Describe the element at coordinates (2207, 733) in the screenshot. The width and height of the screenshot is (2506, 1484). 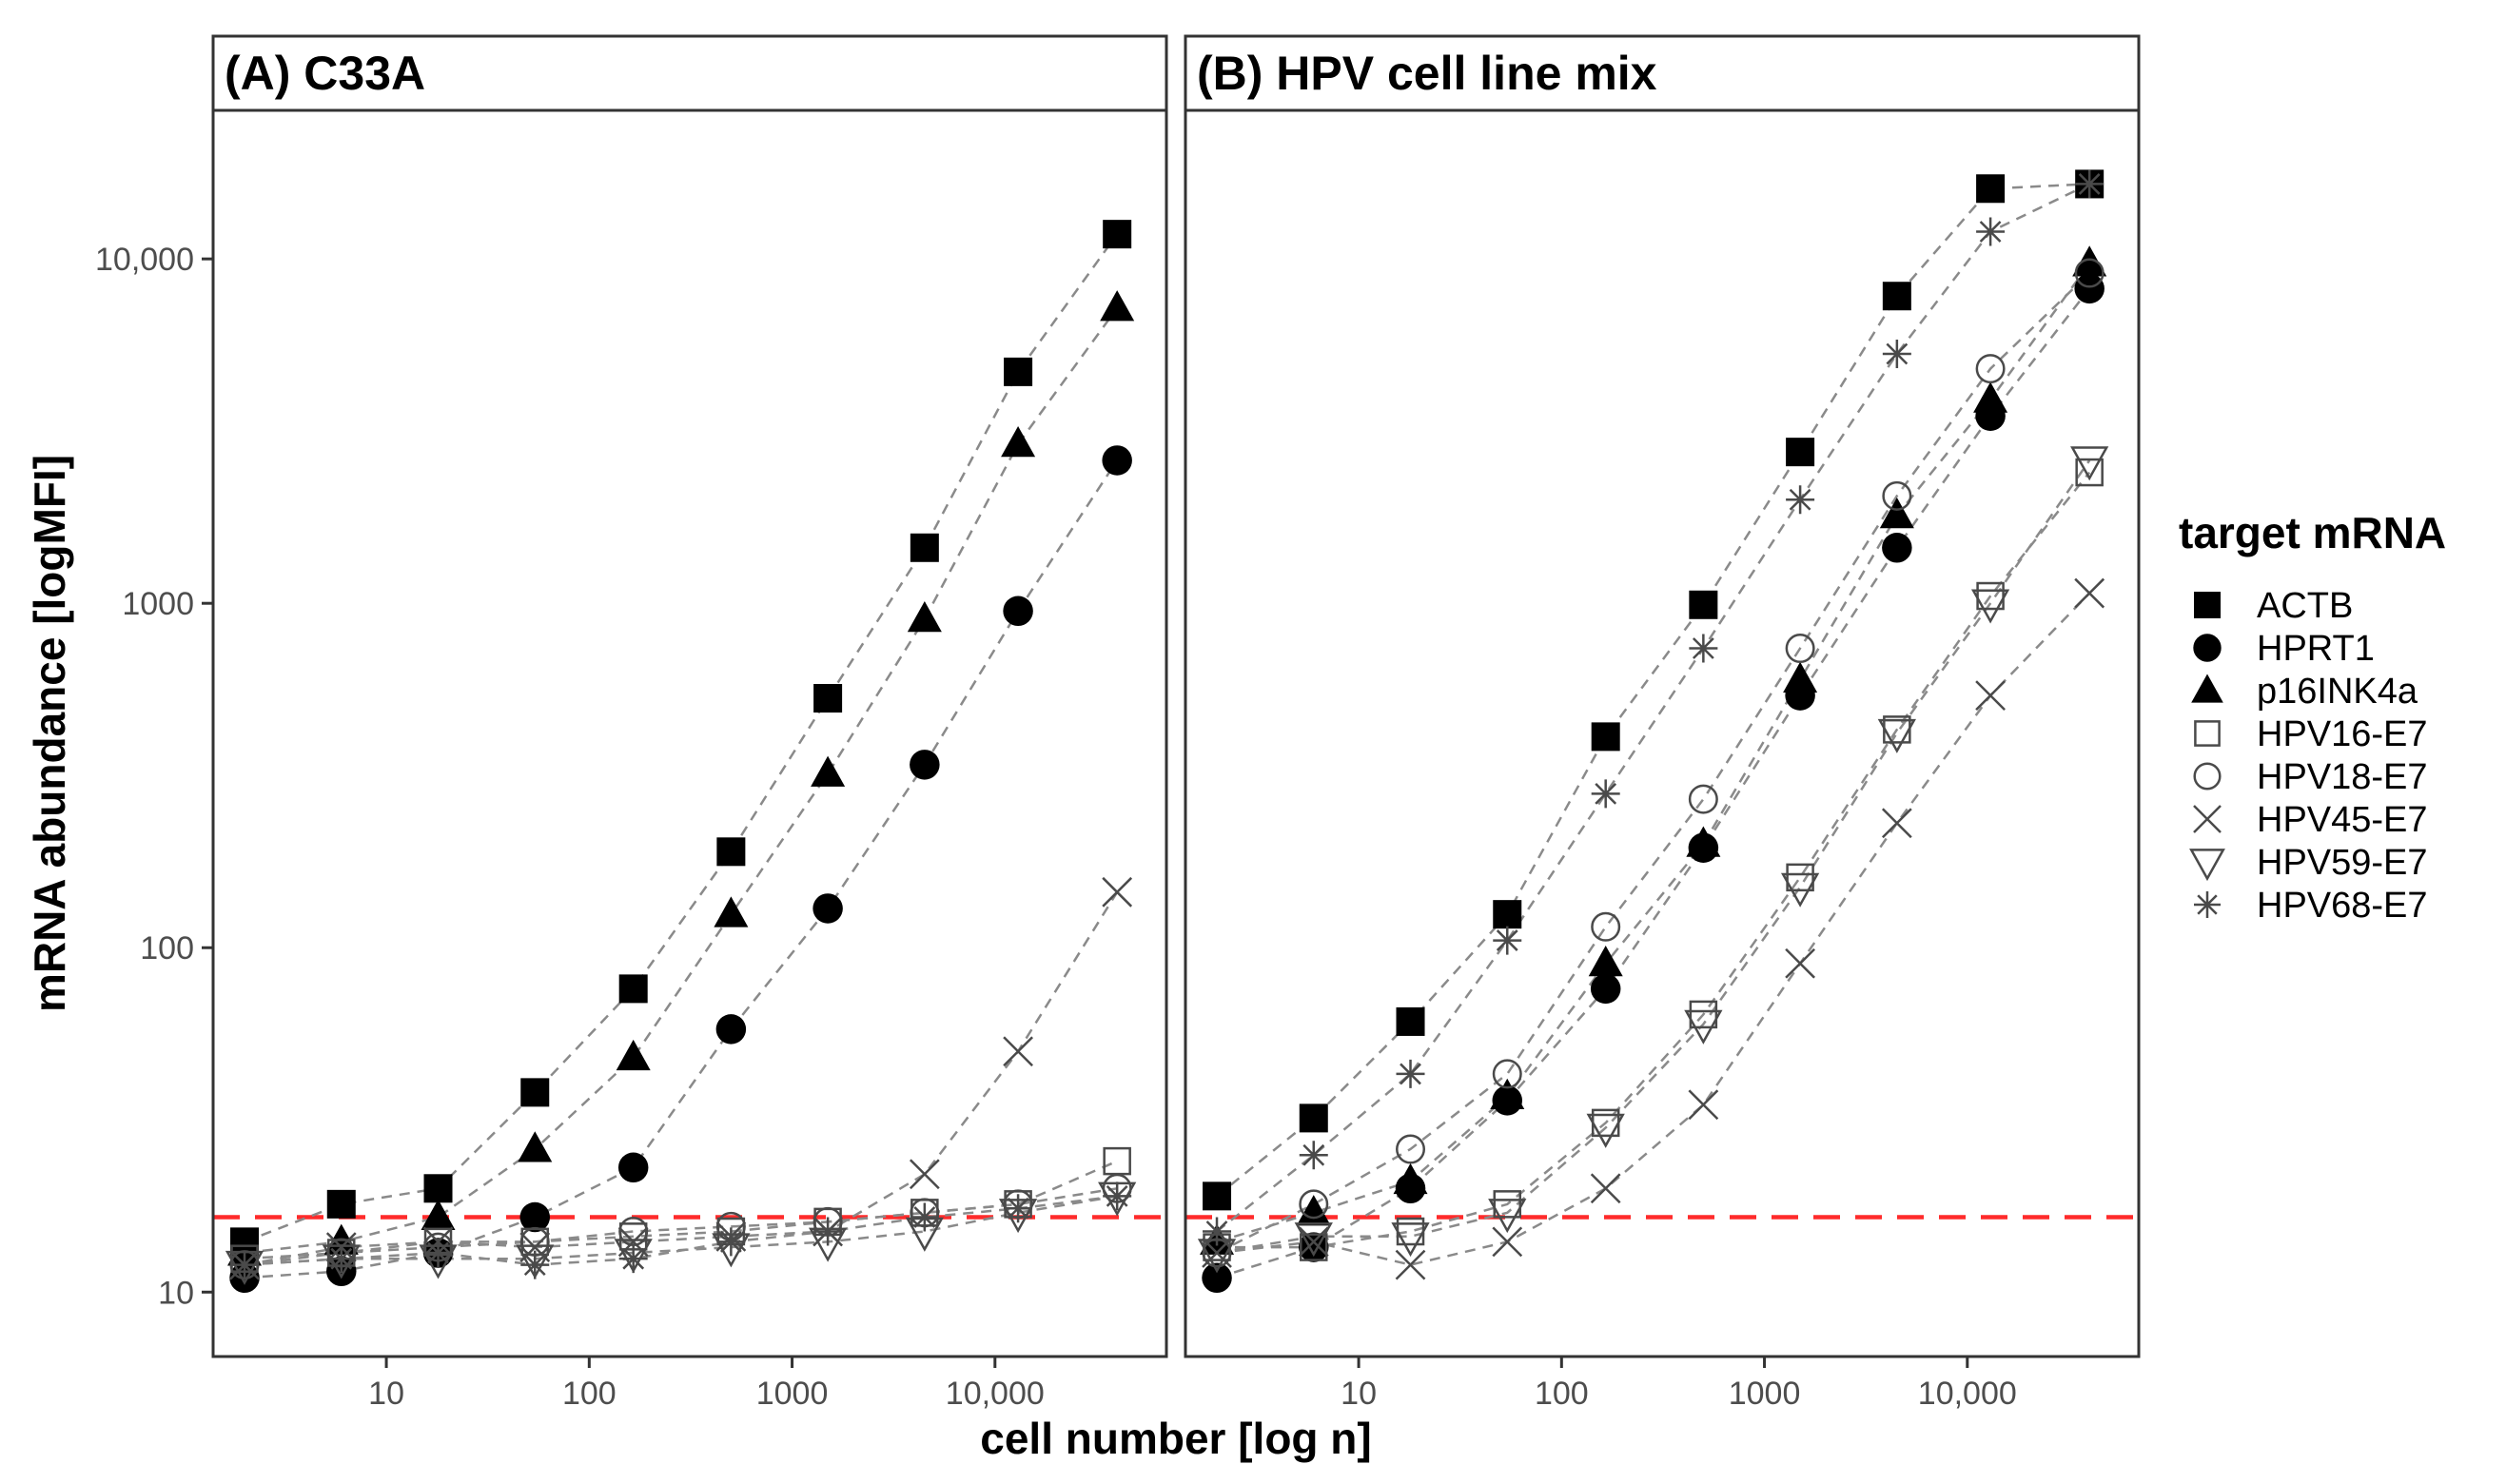
I see `legend-key-hpv16-e7` at that location.